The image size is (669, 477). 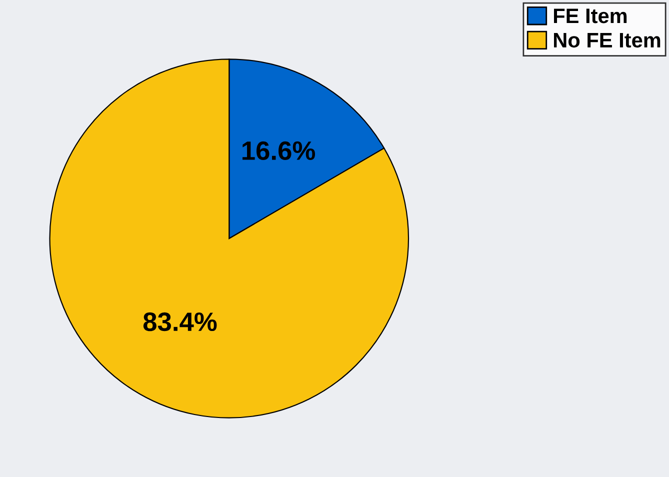 I want to click on legend-label: No FE Item, so click(x=607, y=40).